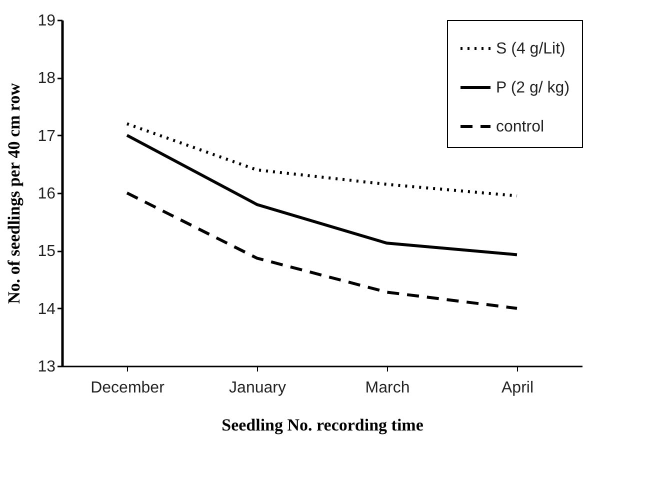  Describe the element at coordinates (531, 49) in the screenshot. I see `legend-label: S (4 g/Lit)` at that location.